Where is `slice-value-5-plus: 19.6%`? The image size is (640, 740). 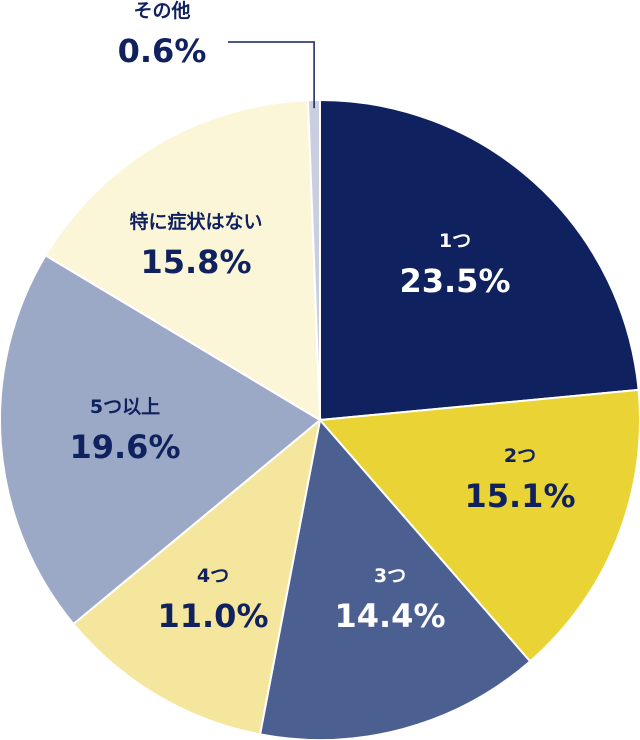
slice-value-5-plus: 19.6% is located at coordinates (124, 447).